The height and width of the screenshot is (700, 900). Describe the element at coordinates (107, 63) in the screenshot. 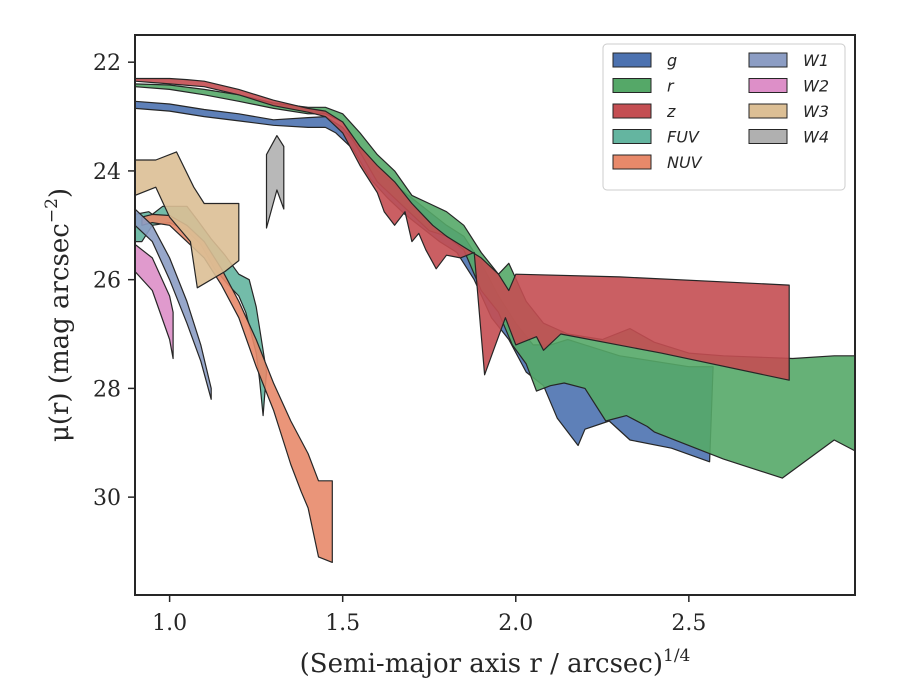

I see `y-tick-label: 22` at that location.